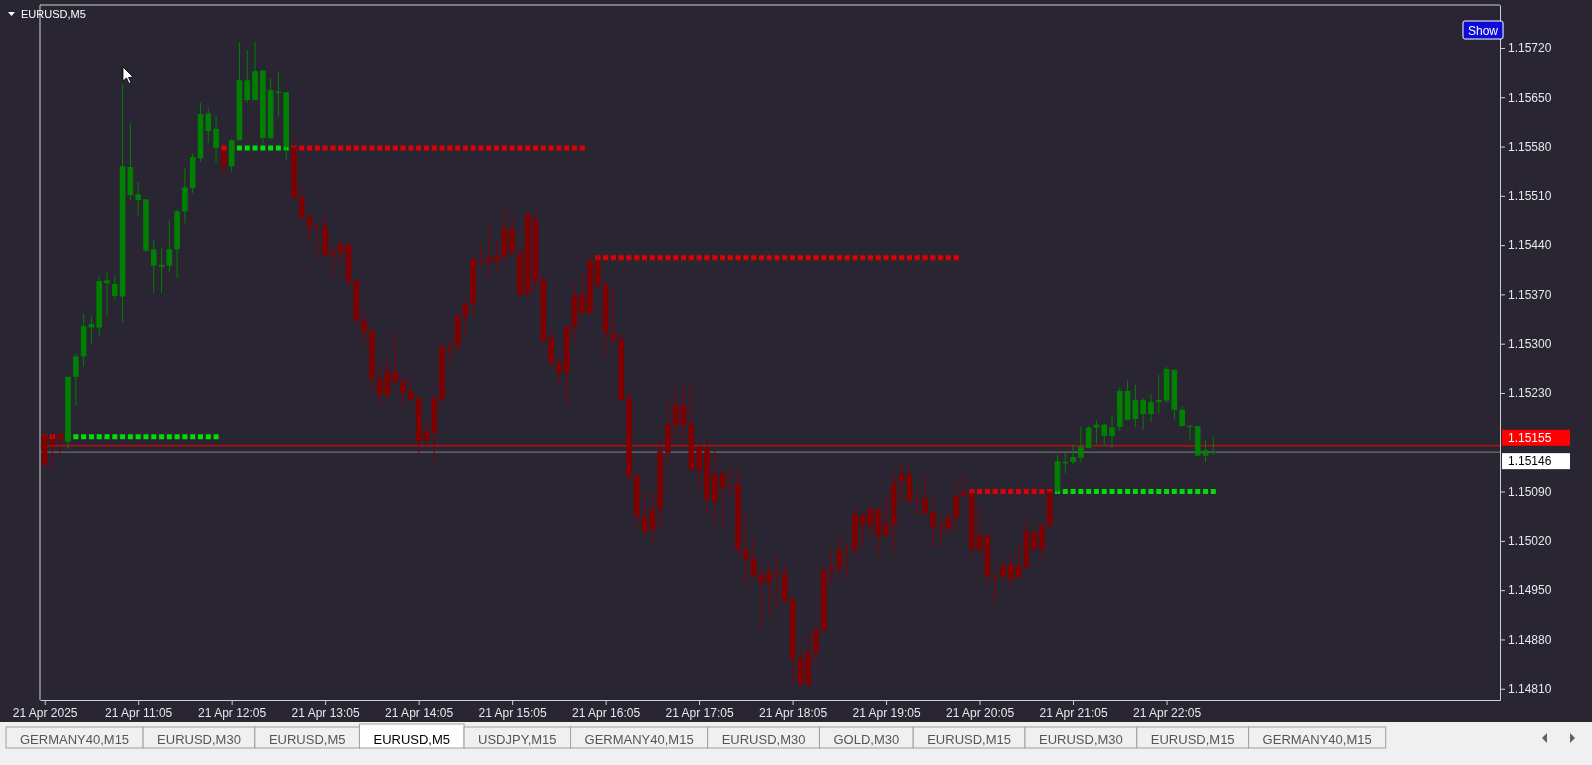 The image size is (1592, 765). What do you see at coordinates (1530, 393) in the screenshot?
I see `y-tick-label: 1.15230` at bounding box center [1530, 393].